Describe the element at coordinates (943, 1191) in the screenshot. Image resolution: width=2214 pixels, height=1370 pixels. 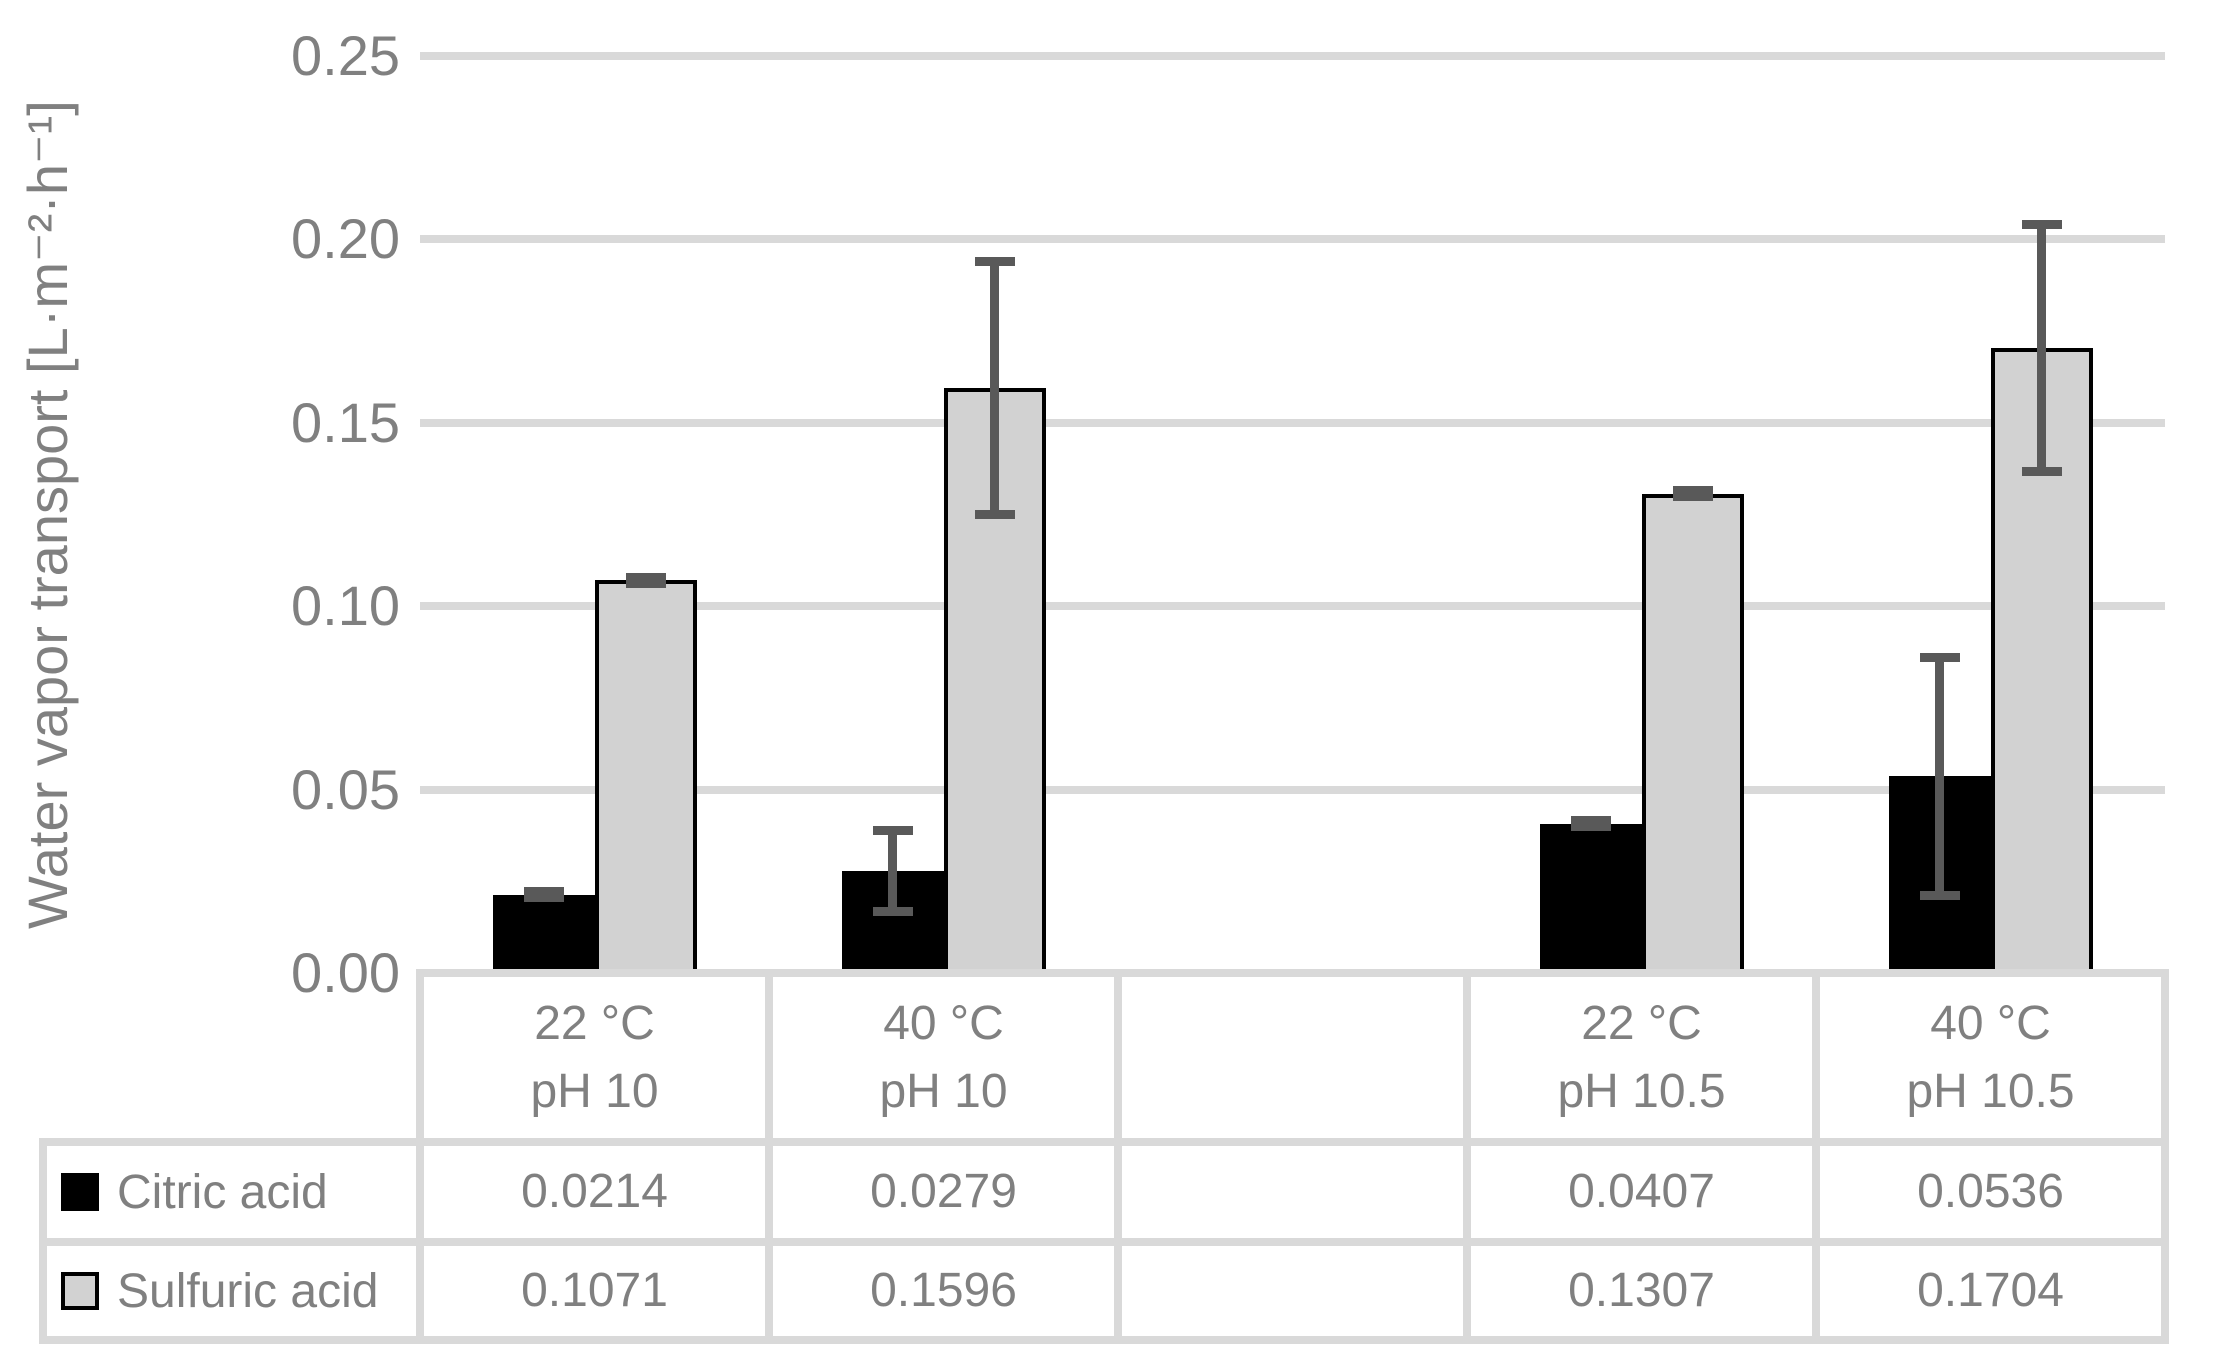
I see `table-value-cell: 0.0279` at that location.